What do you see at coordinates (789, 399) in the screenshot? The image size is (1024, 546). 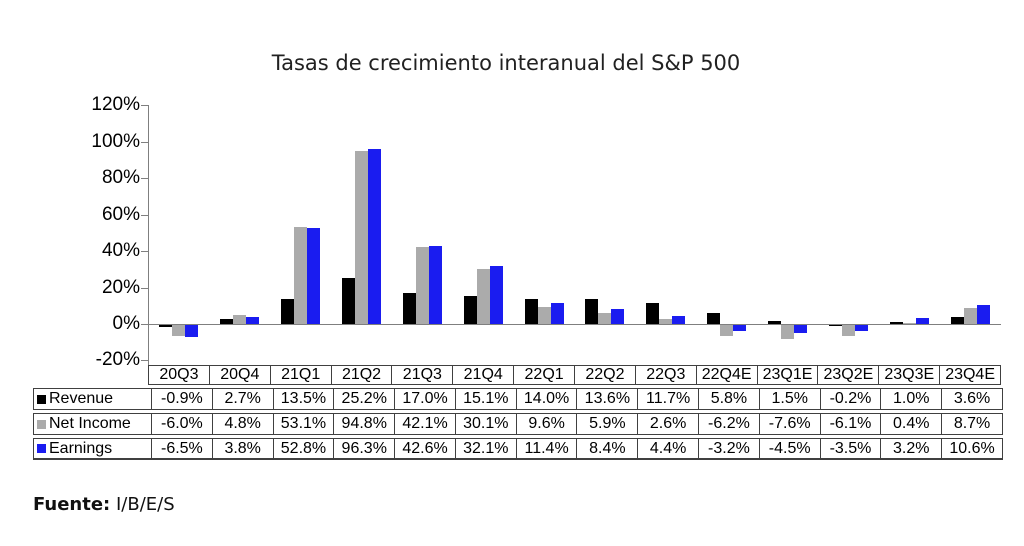 I see `table-value-cell: 1.5%` at bounding box center [789, 399].